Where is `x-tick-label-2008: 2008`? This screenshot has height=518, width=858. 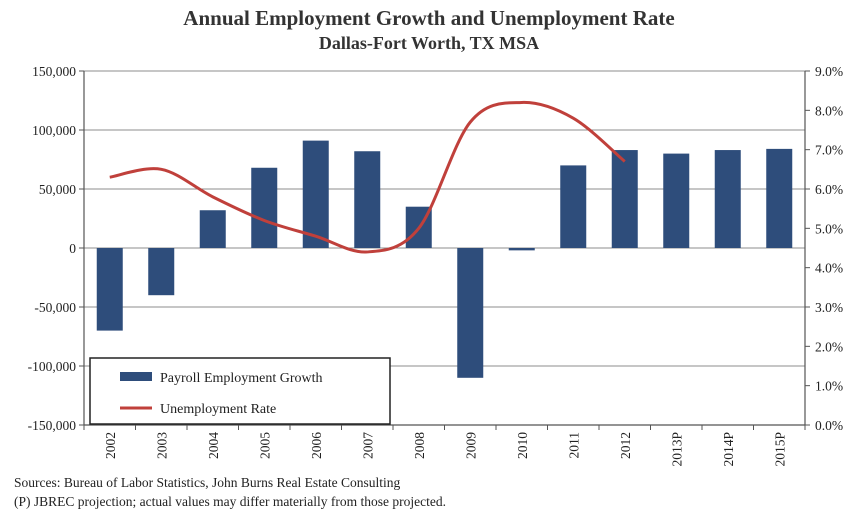 x-tick-label-2008: 2008 is located at coordinates (419, 445).